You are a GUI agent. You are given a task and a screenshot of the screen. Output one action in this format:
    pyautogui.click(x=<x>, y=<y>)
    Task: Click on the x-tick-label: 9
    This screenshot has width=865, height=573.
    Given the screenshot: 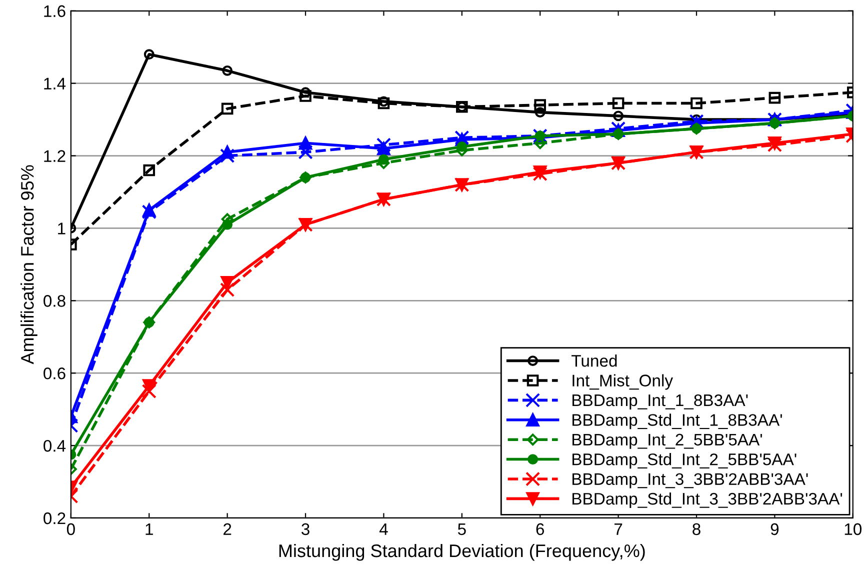 What is the action you would take?
    pyautogui.click(x=774, y=529)
    